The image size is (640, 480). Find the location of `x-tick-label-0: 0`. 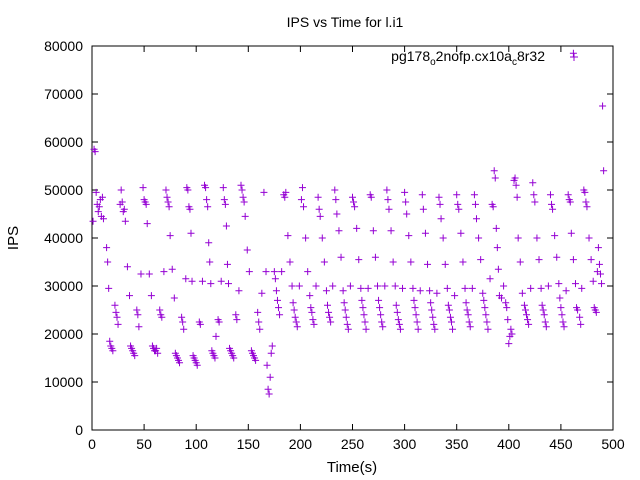

x-tick-label-0: 0 is located at coordinates (92, 444).